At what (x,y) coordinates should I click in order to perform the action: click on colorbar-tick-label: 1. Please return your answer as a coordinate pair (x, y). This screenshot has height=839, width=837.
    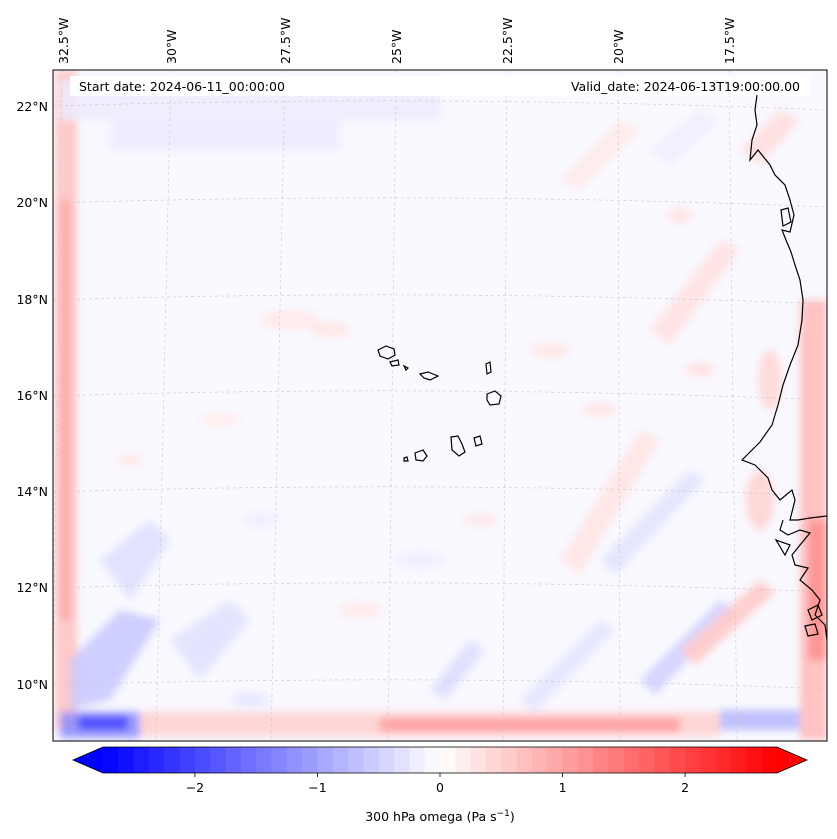
    Looking at the image, I should click on (563, 787).